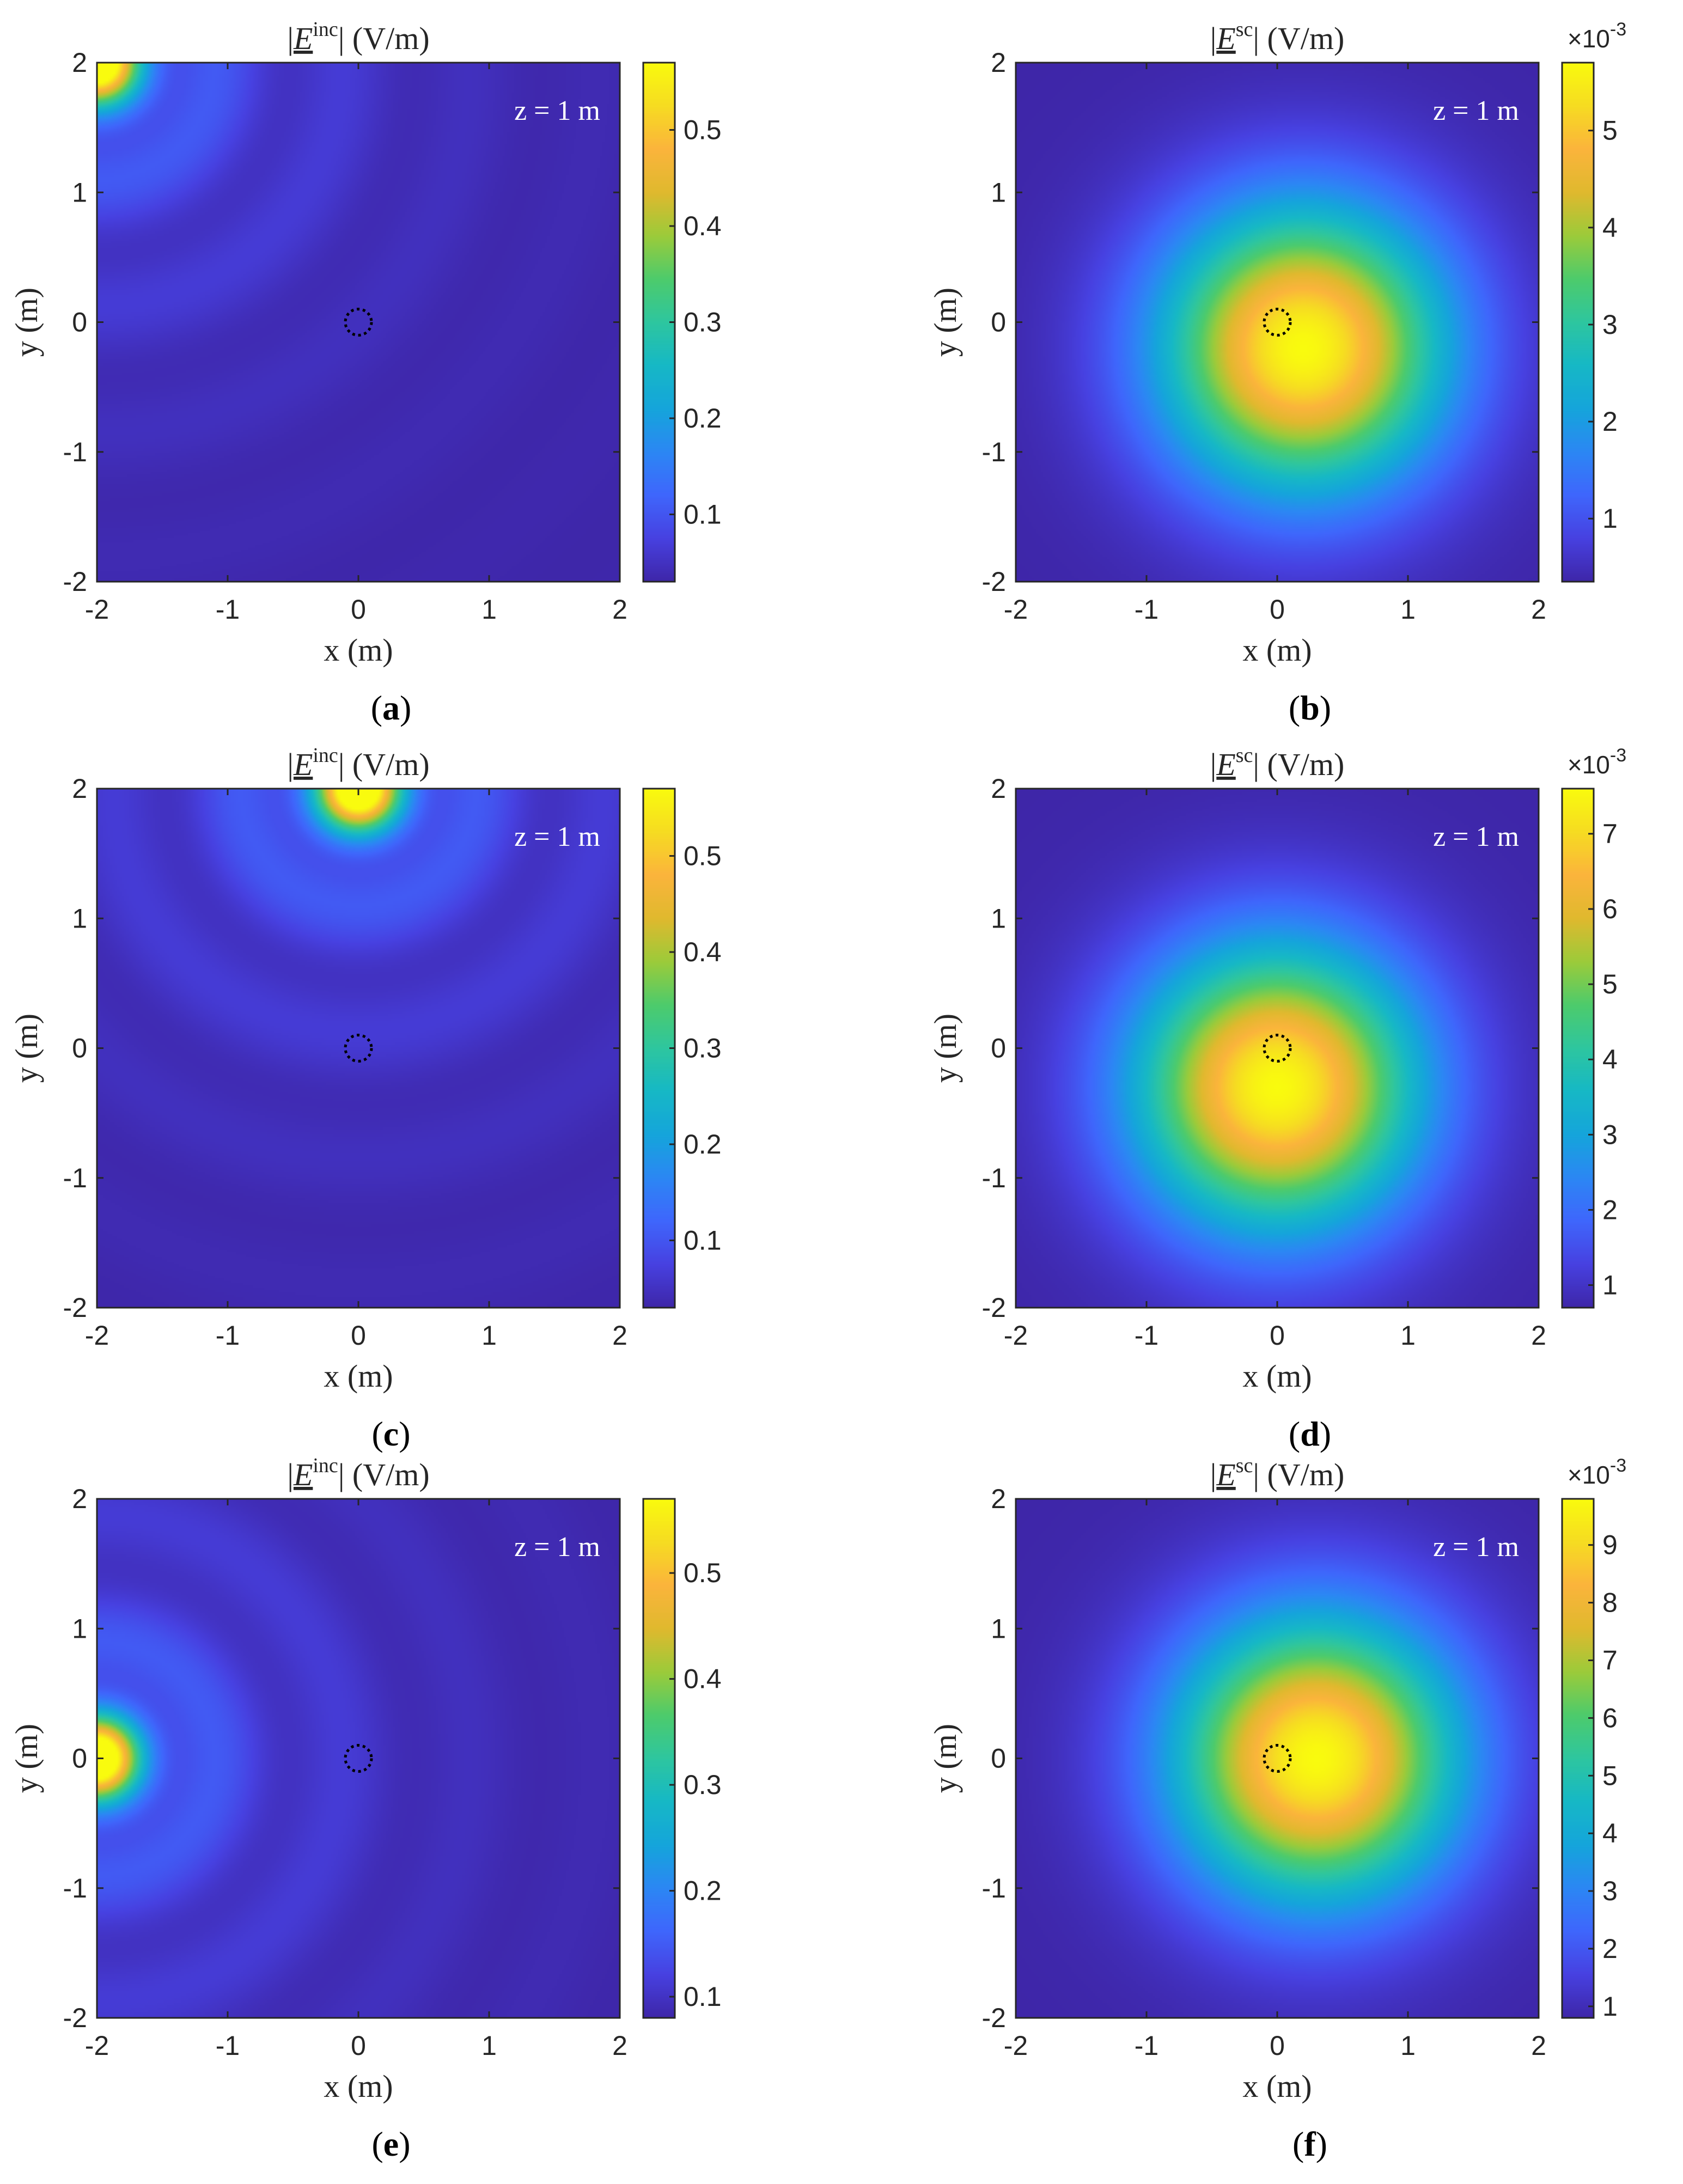  Describe the element at coordinates (1610, 1545) in the screenshot. I see `colorbar-tick-label: 9` at that location.